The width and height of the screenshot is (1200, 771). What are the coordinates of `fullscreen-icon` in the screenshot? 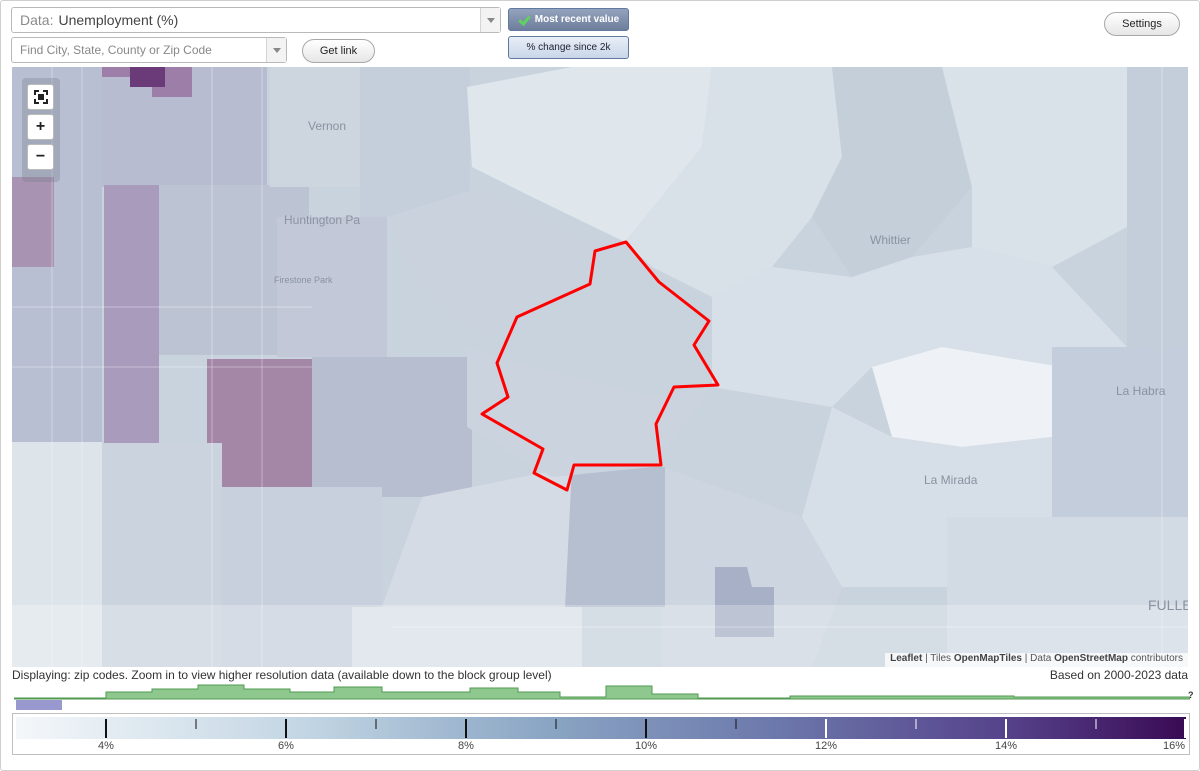 It's located at (40, 97).